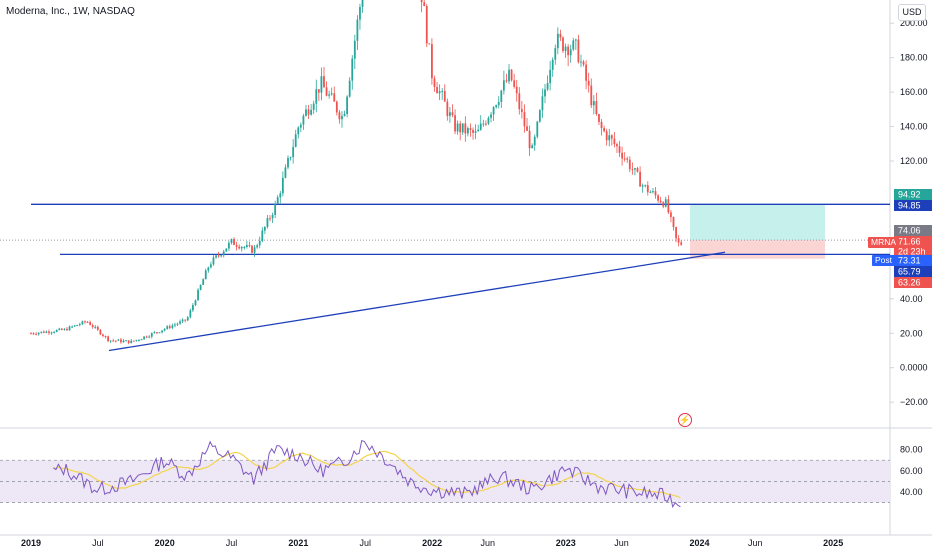  I want to click on x-tick-label: 2019, so click(31, 543).